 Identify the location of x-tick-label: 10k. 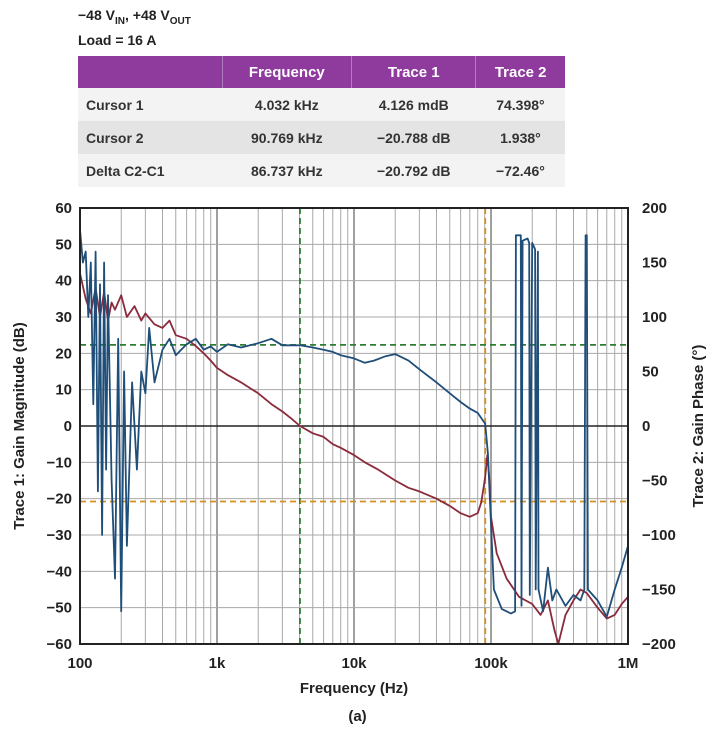
(354, 663).